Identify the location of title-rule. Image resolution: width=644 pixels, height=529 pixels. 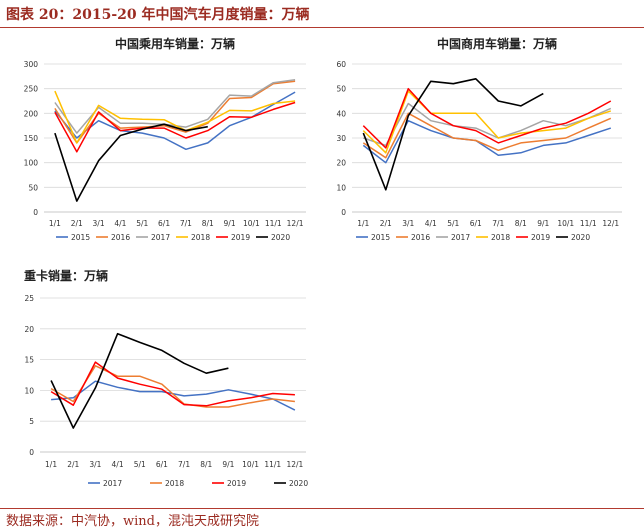
(322, 27).